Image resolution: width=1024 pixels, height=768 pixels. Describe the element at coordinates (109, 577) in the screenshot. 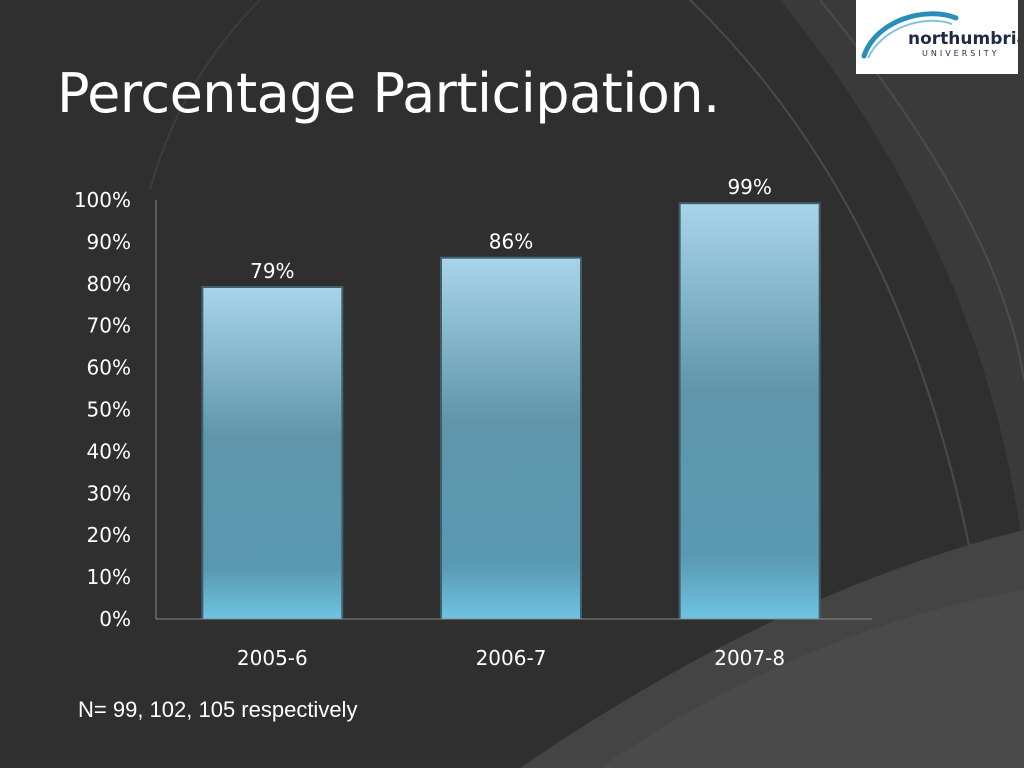

I see `y-tick-label: 10%` at that location.